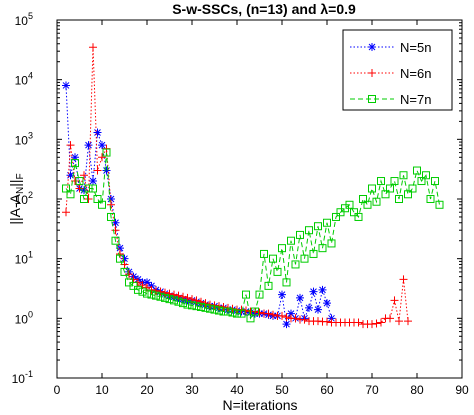 This screenshot has height=415, width=474. Describe the element at coordinates (147, 390) in the screenshot. I see `x-tick-label: 20` at that location.